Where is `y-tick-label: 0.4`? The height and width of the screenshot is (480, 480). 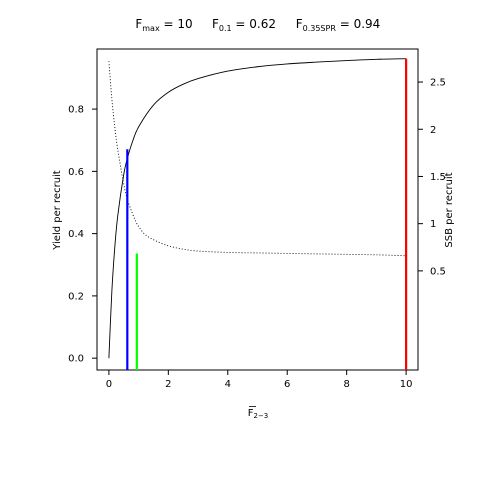
y-tick-label: 0.4 is located at coordinates (76, 234).